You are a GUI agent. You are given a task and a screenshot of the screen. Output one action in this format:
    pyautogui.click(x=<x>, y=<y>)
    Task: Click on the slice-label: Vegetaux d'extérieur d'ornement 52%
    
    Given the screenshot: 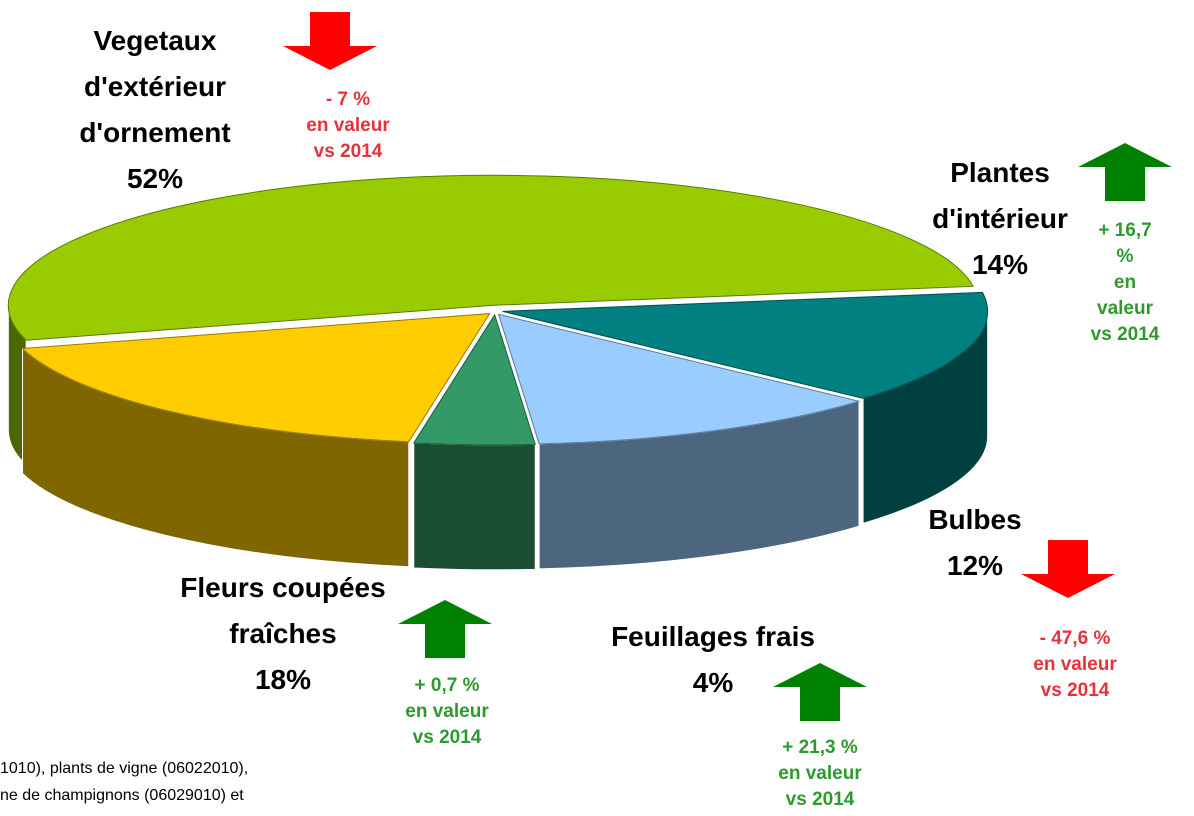 What is the action you would take?
    pyautogui.click(x=154, y=110)
    